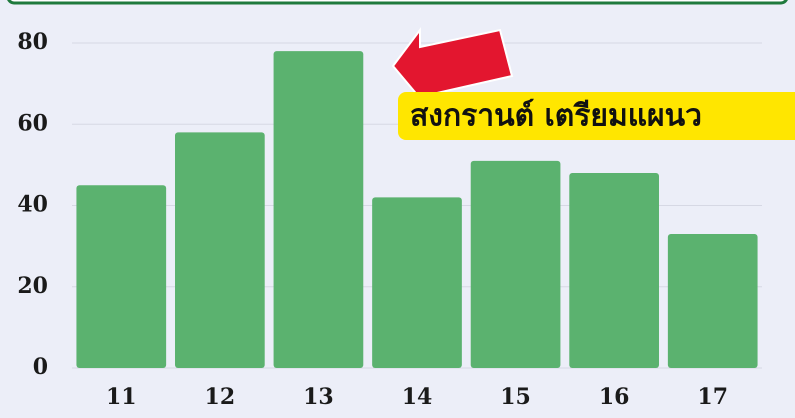 The image size is (795, 418). What do you see at coordinates (417, 397) in the screenshot?
I see `x-tick-label: 14` at bounding box center [417, 397].